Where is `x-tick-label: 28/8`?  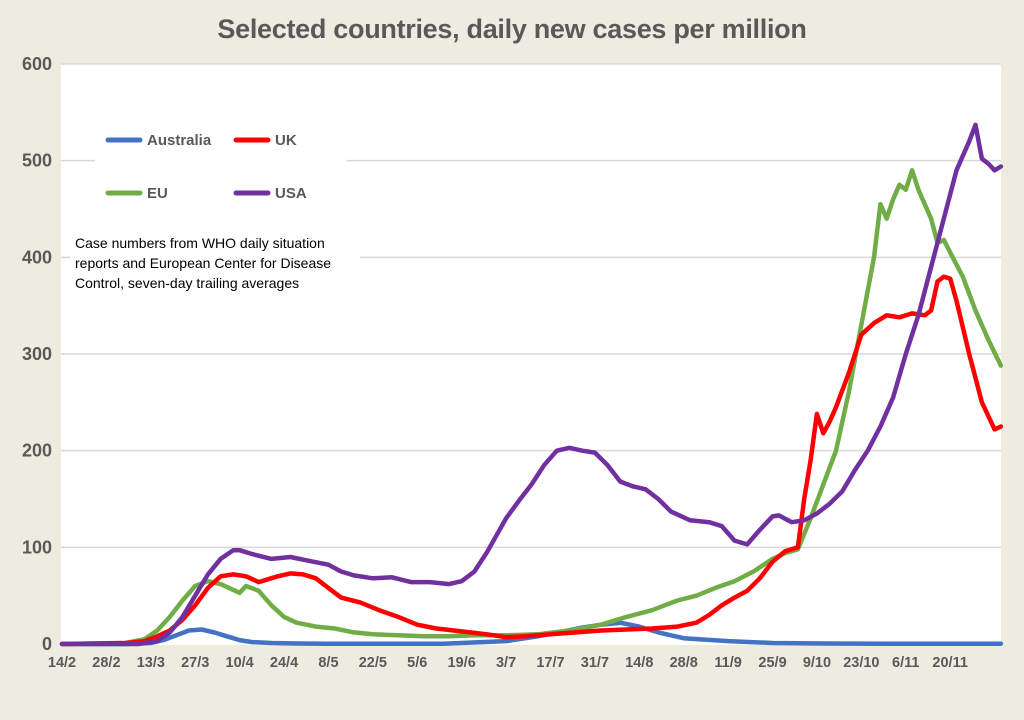 x-tick-label: 28/8 is located at coordinates (684, 663).